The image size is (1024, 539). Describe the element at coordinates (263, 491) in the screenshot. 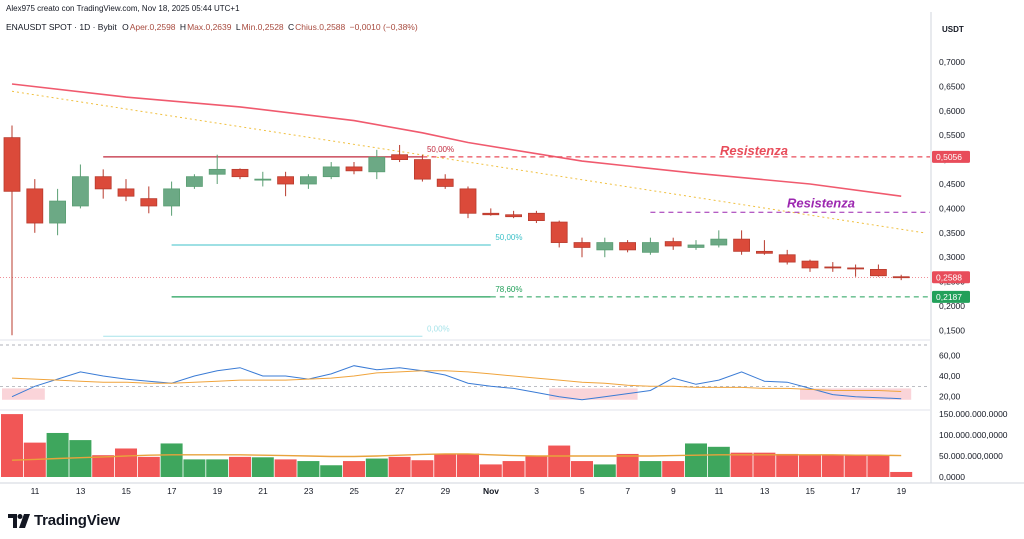

I see `time-tick-label: 21` at that location.